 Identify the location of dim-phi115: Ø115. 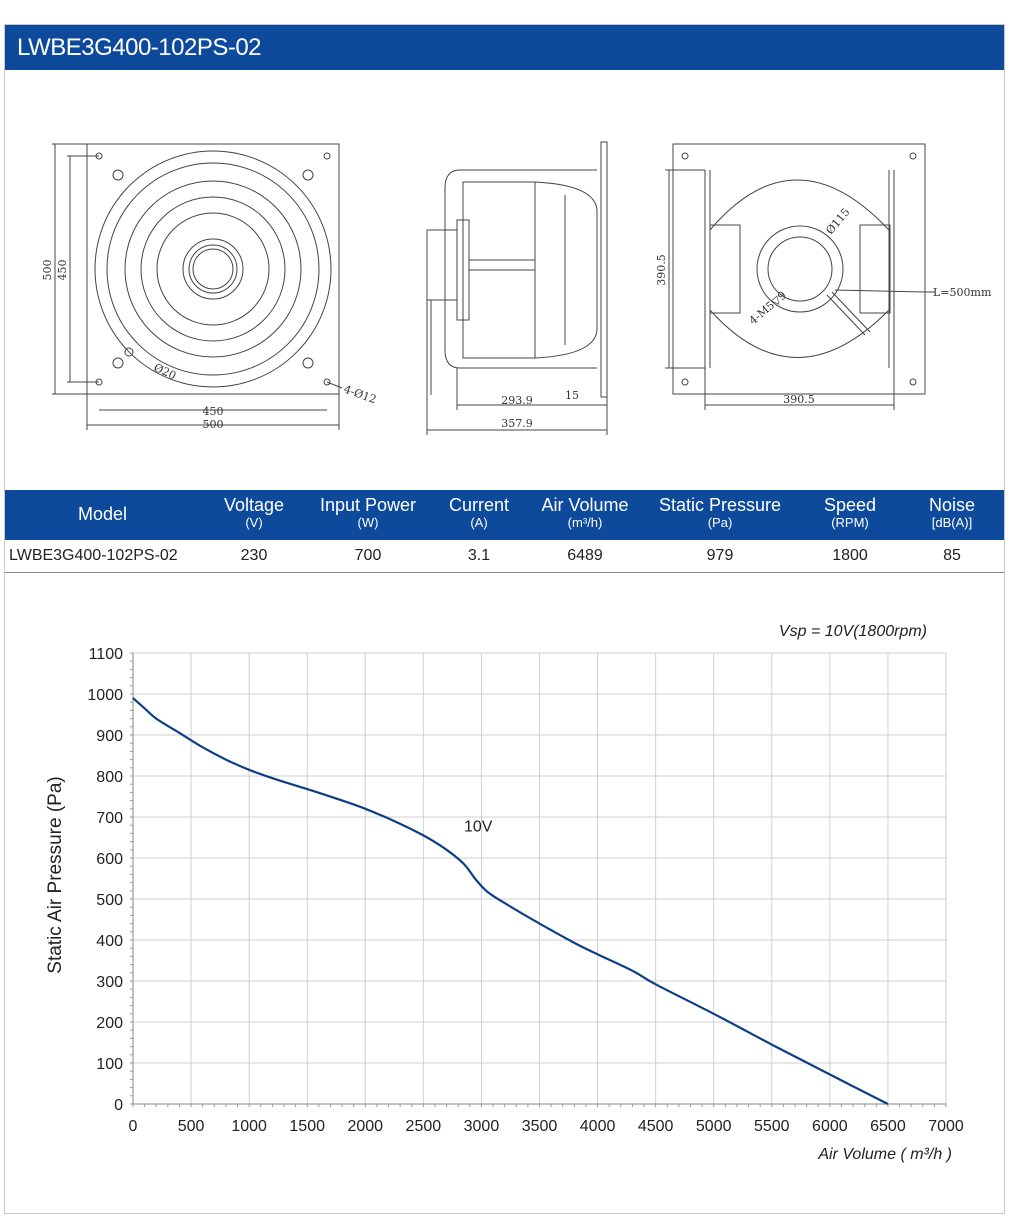
(837, 221).